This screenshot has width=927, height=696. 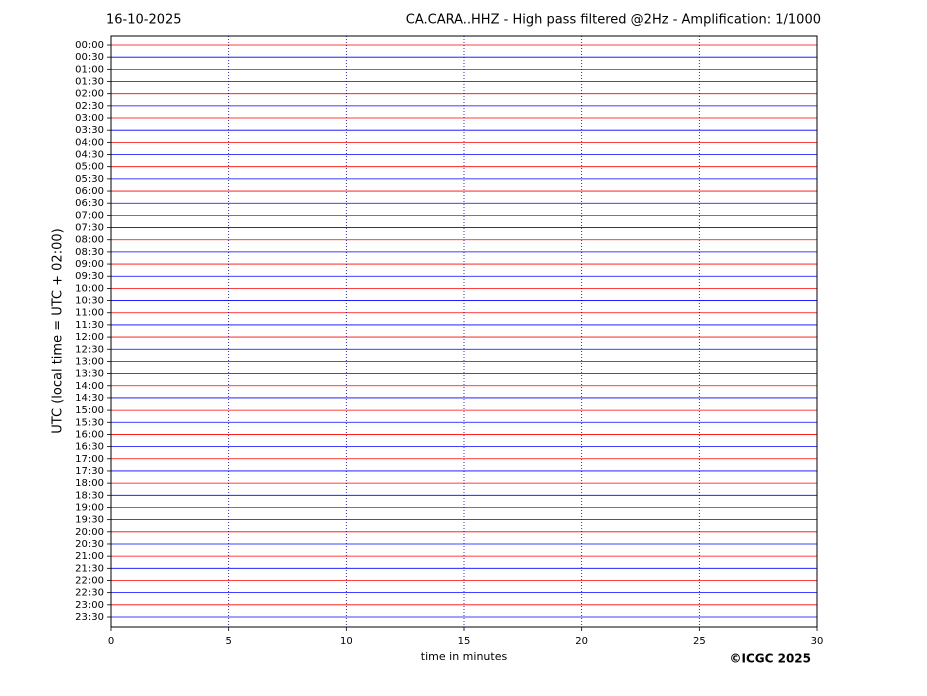 I want to click on y-tick-label: 11:30, so click(x=89, y=325).